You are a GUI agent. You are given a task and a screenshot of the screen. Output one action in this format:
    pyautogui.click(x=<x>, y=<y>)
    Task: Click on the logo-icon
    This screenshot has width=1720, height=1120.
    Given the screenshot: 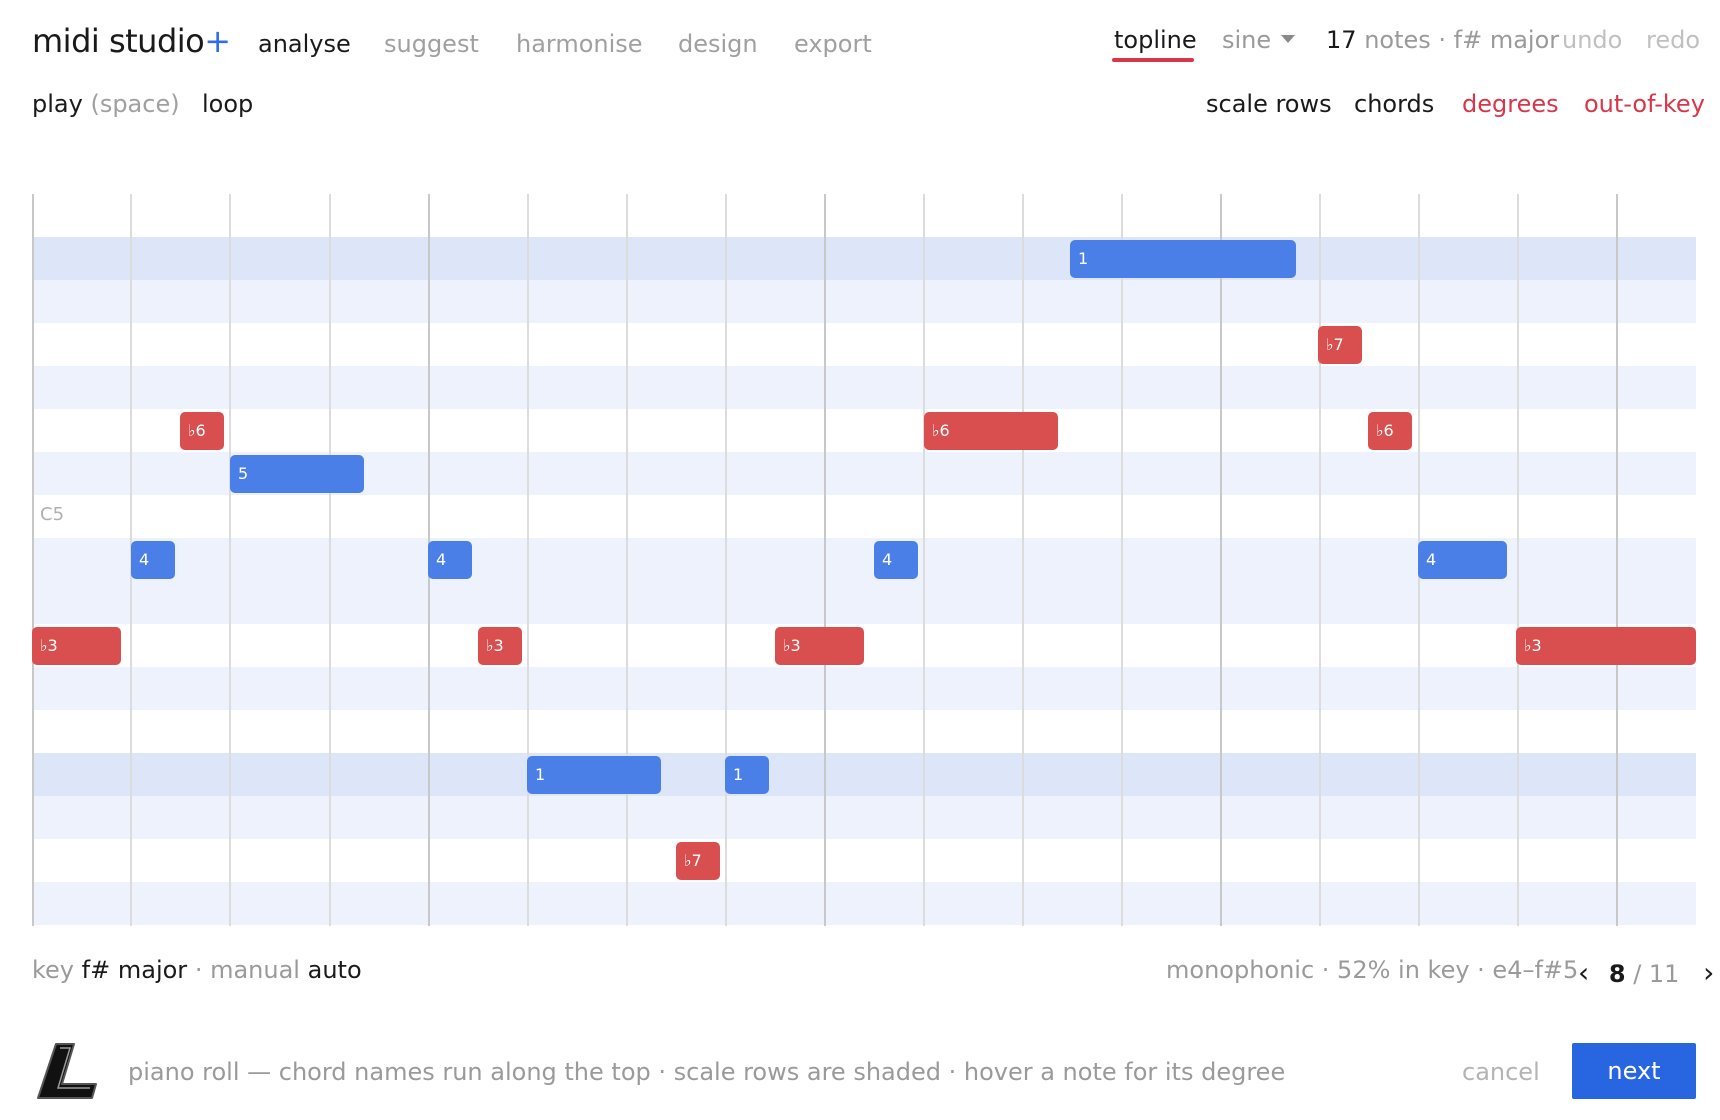 What is the action you would take?
    pyautogui.click(x=66, y=1071)
    